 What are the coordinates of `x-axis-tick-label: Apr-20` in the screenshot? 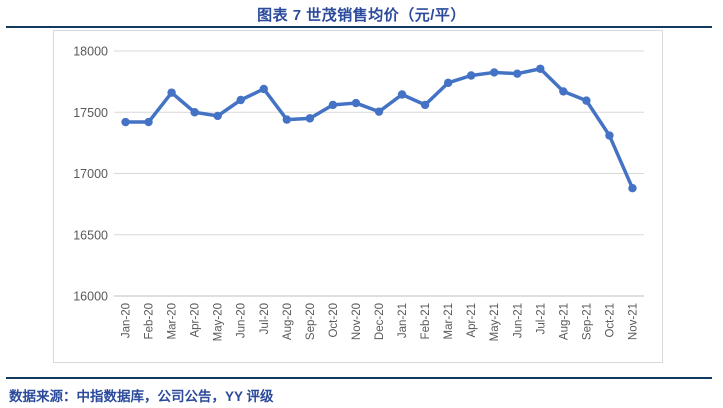 It's located at (196, 320).